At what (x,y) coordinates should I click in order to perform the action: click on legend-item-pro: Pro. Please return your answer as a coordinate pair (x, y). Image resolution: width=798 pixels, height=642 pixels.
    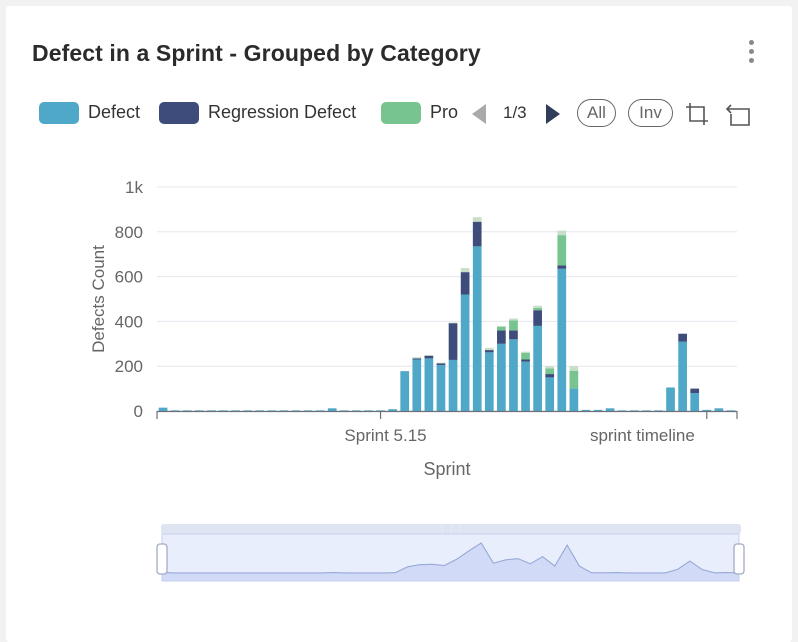
    Looking at the image, I should click on (421, 113).